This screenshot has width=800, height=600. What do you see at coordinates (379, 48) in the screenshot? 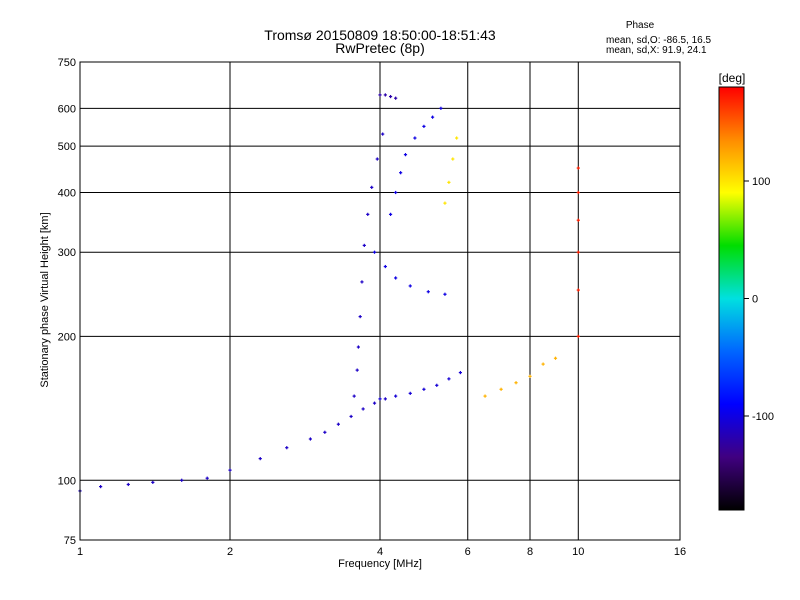
I see `chart-subtitle: RwPretec (8p)` at bounding box center [379, 48].